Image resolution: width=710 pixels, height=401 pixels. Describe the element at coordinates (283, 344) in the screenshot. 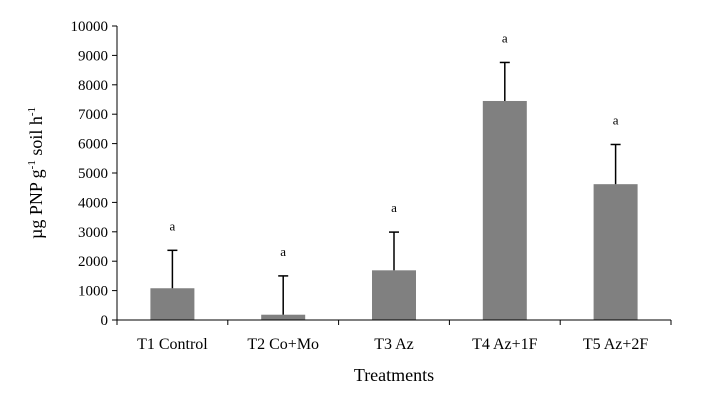

I see `x-tick-label: T2 Co+Mo` at that location.